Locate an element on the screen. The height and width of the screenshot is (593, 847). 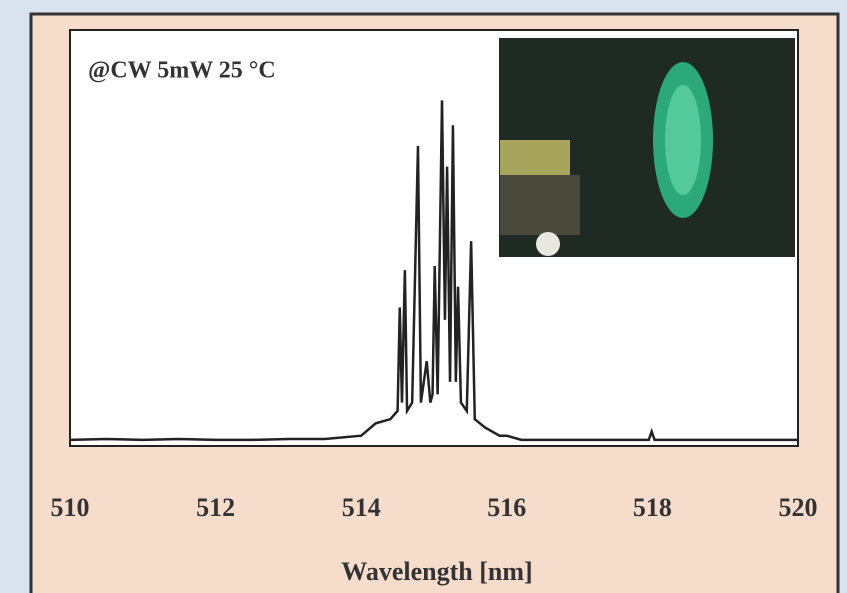
photo-device is located at coordinates (535, 160).